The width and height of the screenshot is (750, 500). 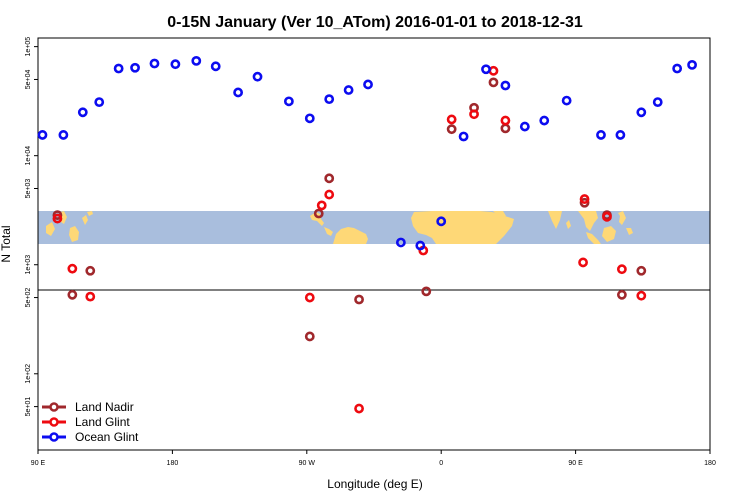 I want to click on legend-label-land-nadir: Land Nadir, so click(x=104, y=407).